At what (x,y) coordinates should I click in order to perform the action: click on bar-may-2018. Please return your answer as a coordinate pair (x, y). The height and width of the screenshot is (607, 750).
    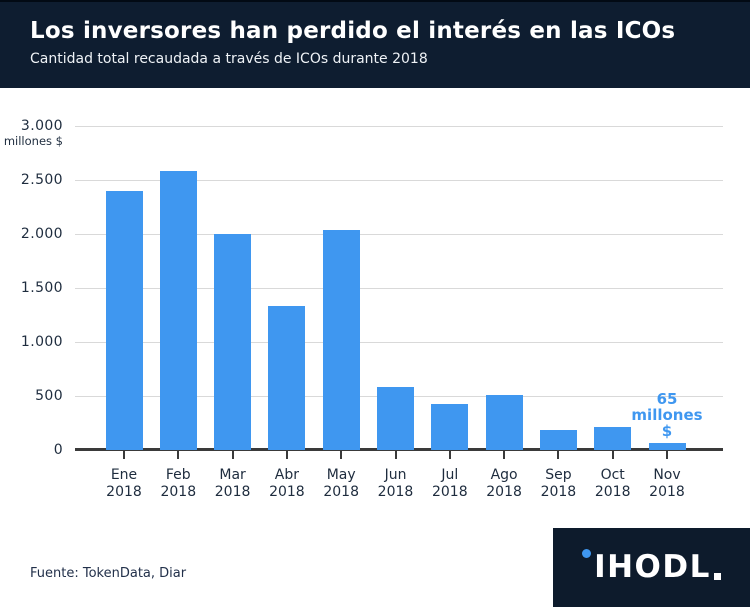
    Looking at the image, I should click on (341, 339).